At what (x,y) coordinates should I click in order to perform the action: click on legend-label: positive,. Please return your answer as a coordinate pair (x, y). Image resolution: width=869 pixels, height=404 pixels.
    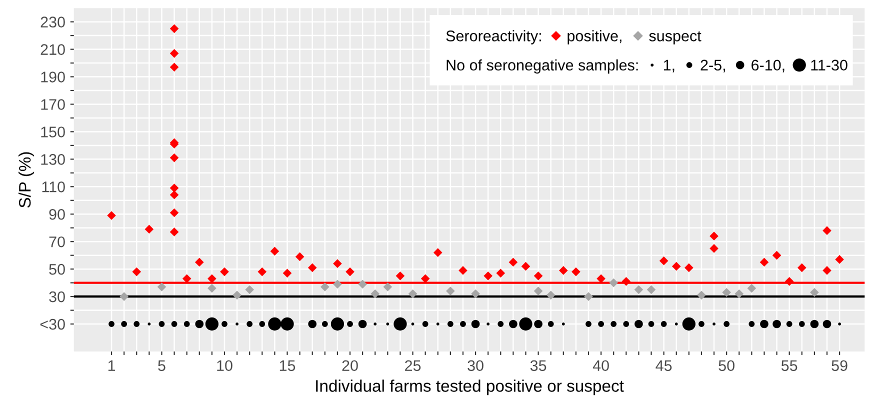
    Looking at the image, I should click on (595, 37).